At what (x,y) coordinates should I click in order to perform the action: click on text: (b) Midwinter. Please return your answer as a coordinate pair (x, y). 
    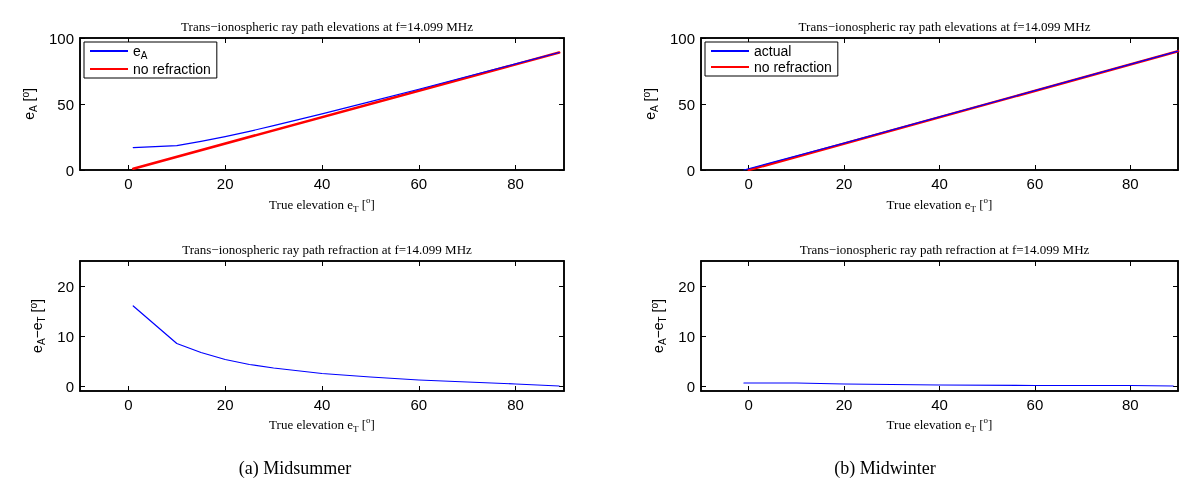
    Looking at the image, I should click on (885, 468).